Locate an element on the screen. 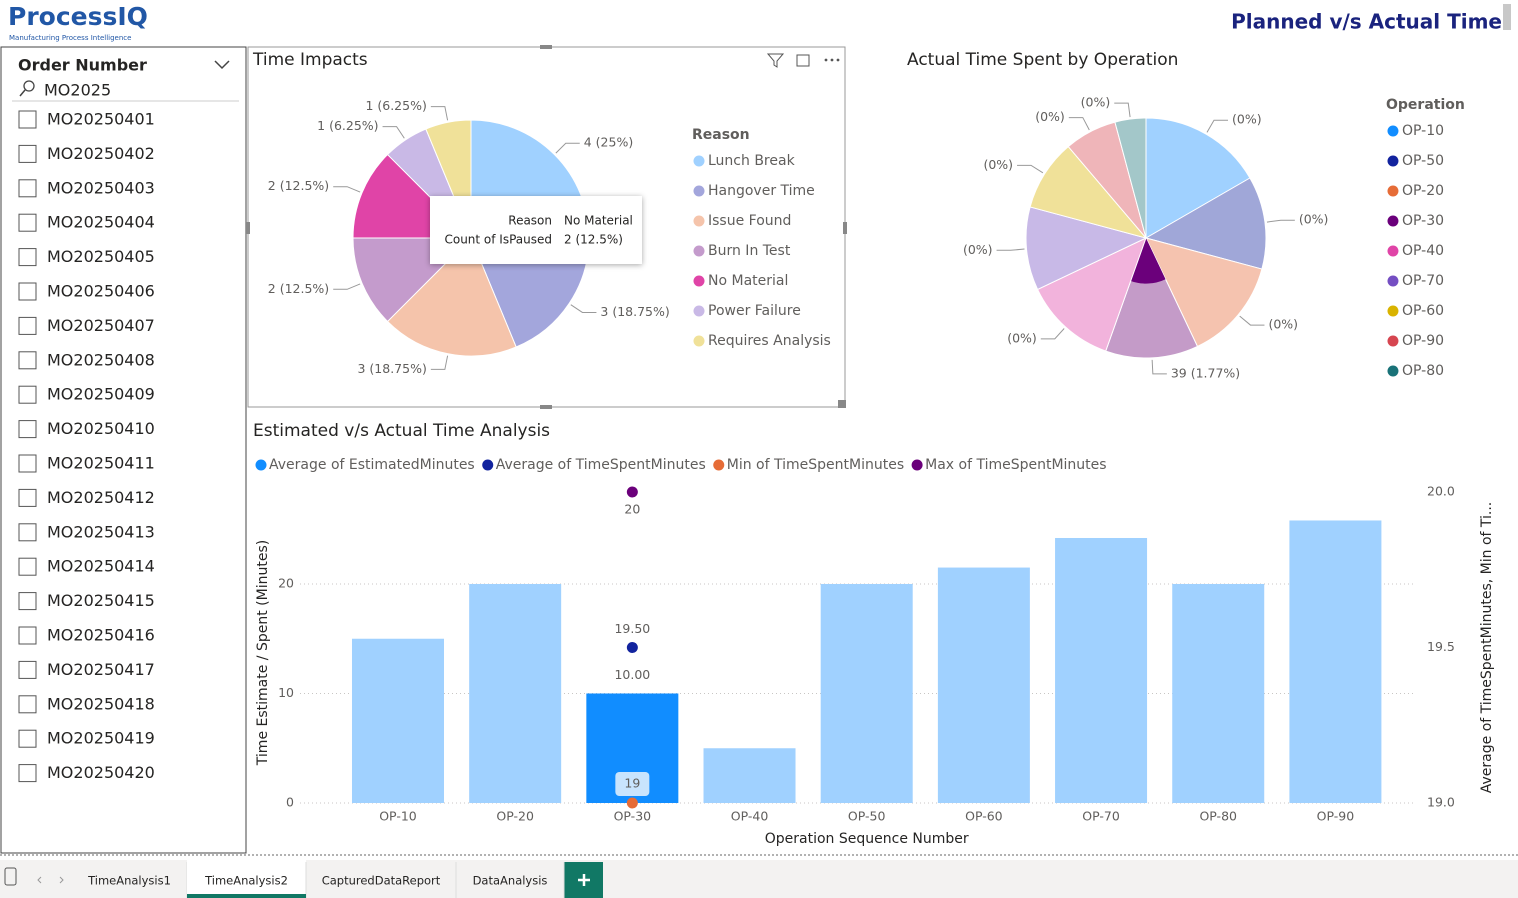 This screenshot has width=1518, height=898. slicer-item: MO20250408 is located at coordinates (101, 359).